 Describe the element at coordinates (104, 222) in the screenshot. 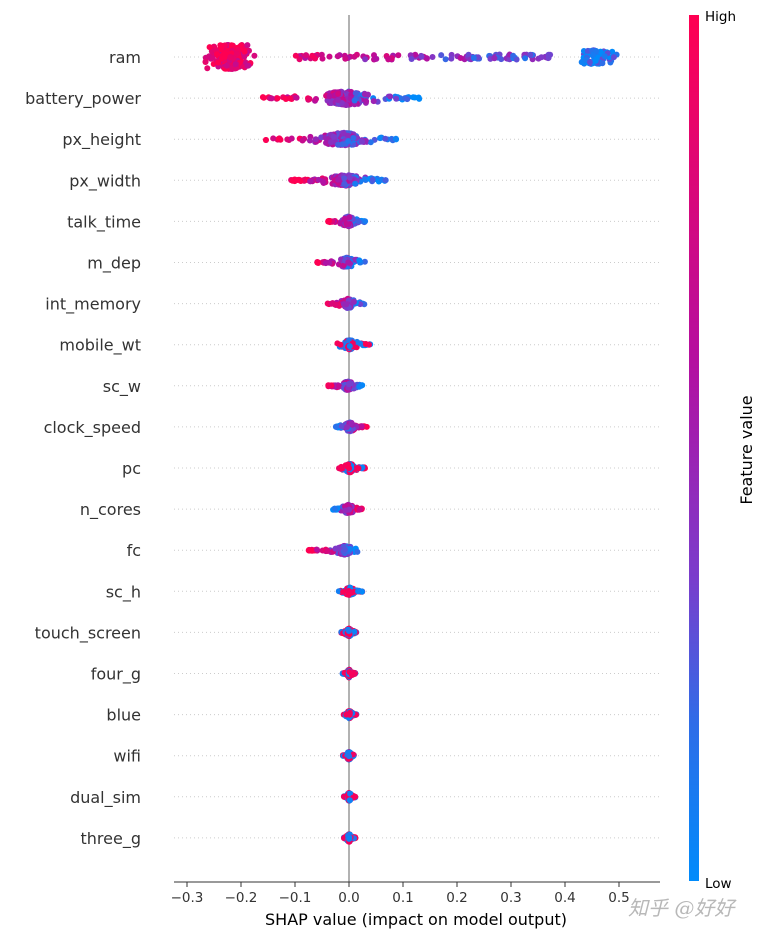

I see `feature-label: talk_time` at that location.